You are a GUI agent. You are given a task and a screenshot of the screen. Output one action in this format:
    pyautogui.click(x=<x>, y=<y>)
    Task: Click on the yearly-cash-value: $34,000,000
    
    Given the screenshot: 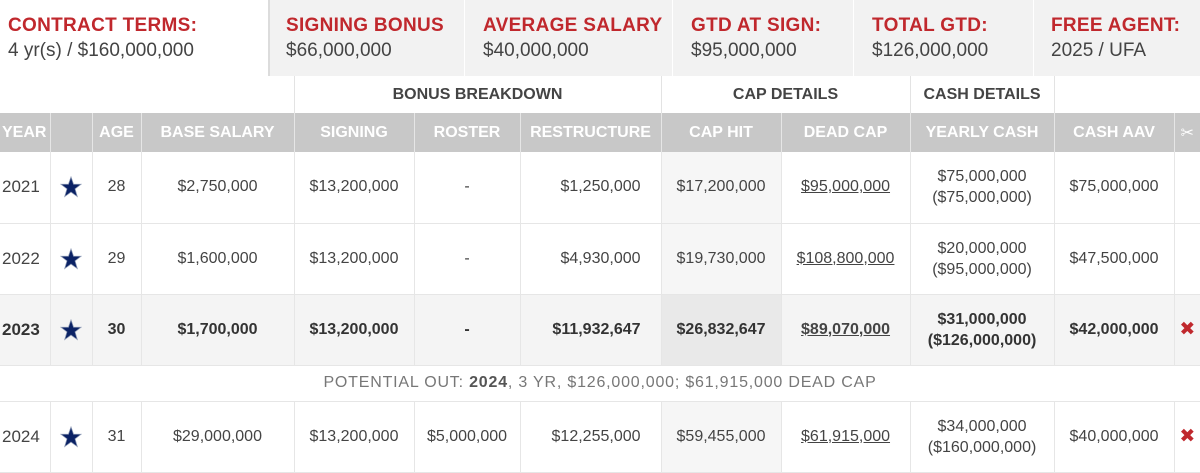 What is the action you would take?
    pyautogui.click(x=982, y=426)
    